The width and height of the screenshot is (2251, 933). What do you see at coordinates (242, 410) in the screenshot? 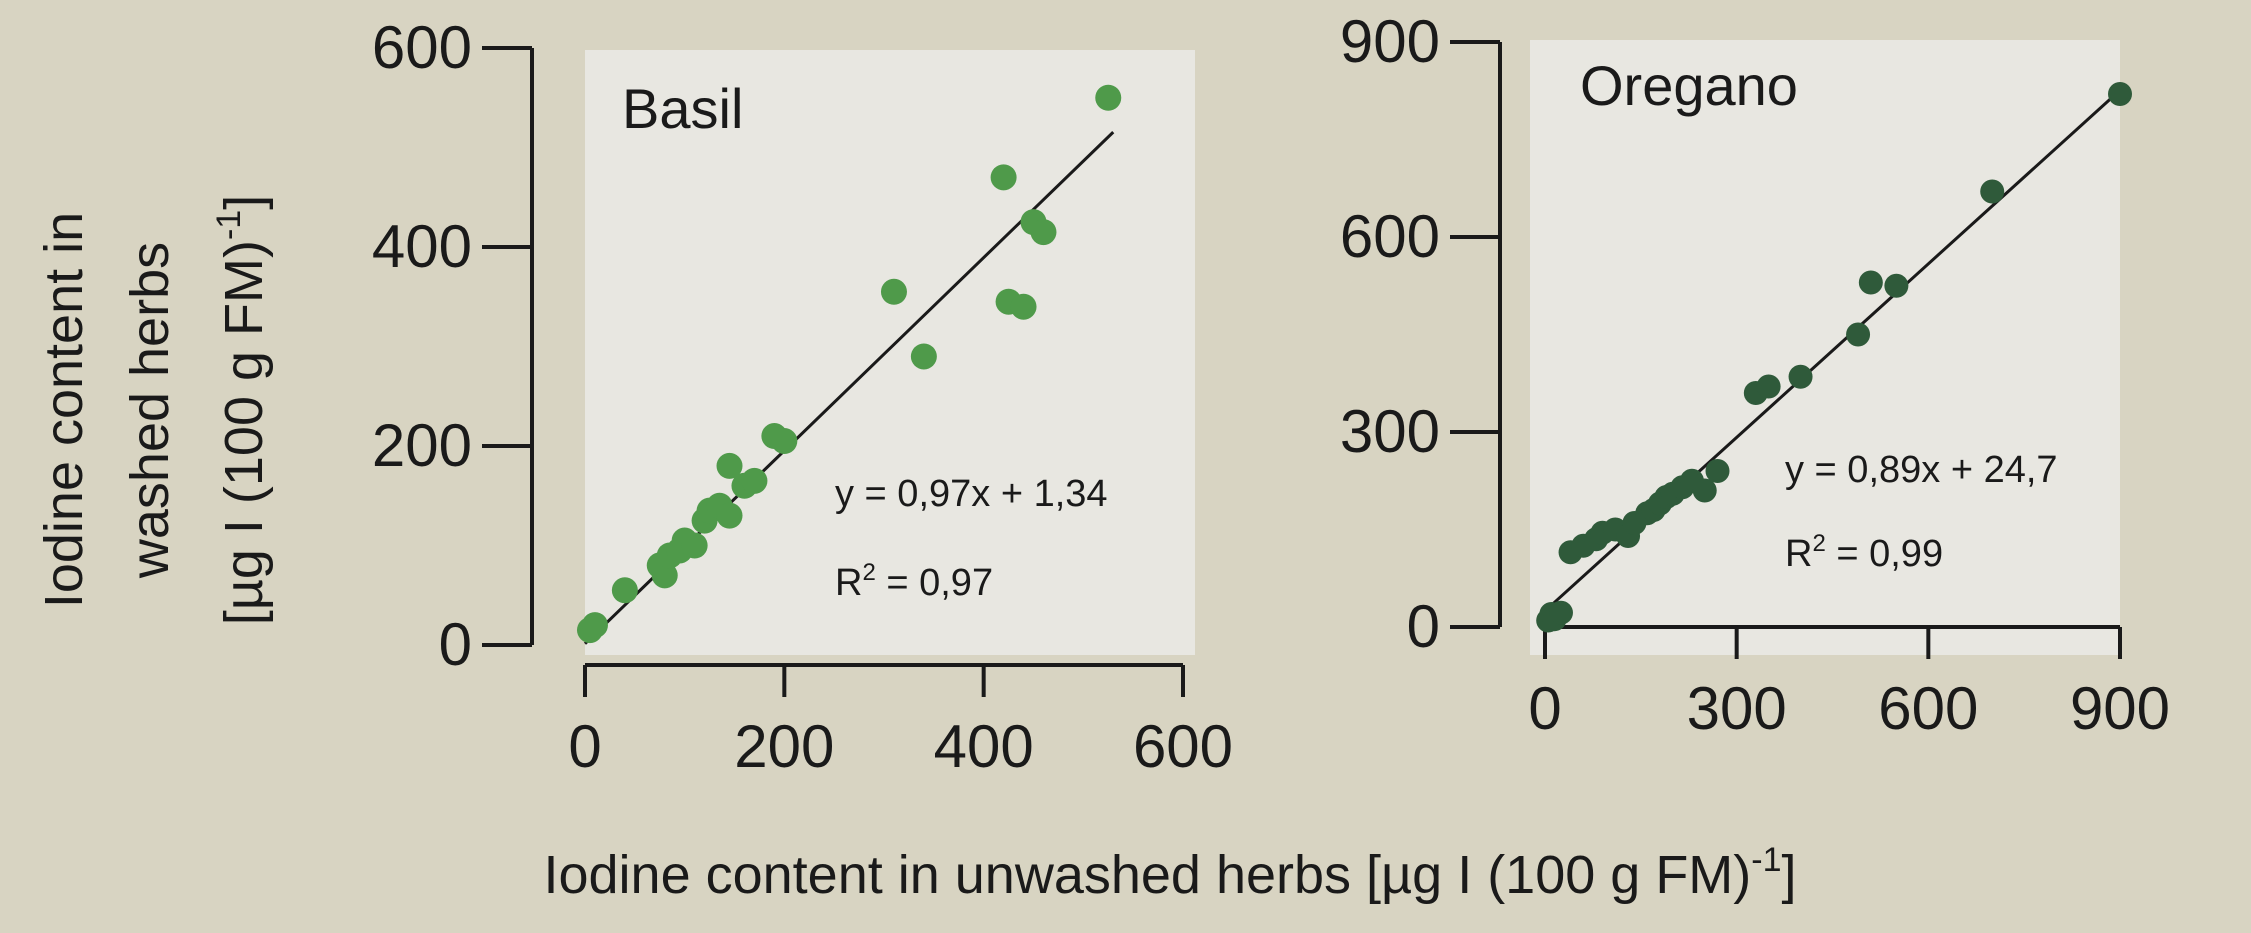
I see `y-axis-title-line-3: [µg I (100 g FM)-1]` at bounding box center [242, 410].